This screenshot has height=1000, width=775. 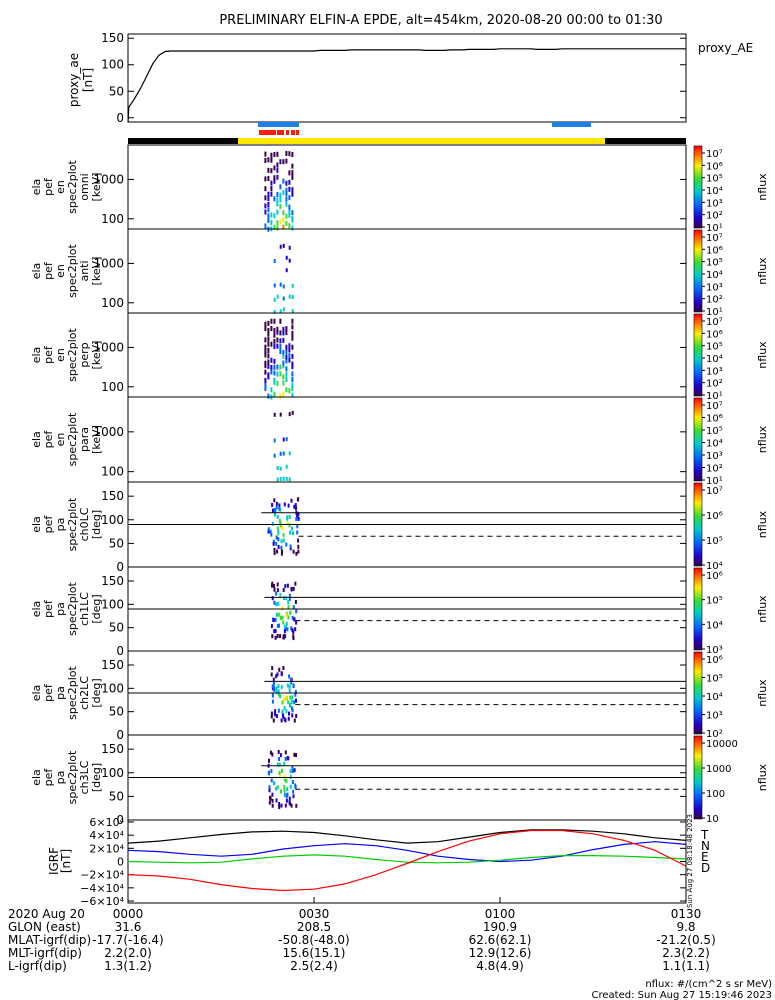 What do you see at coordinates (120, 735) in the screenshot?
I see `ytick-label: 0` at bounding box center [120, 735].